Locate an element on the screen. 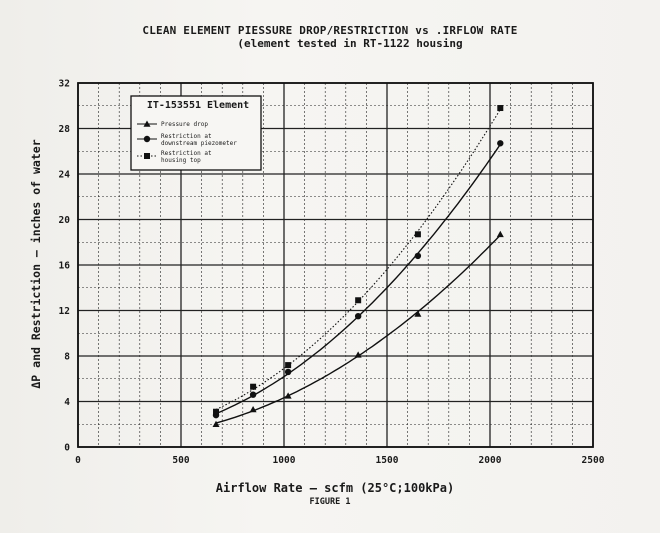 The width and height of the screenshot is (660, 533). y-tick-label: 0 is located at coordinates (67, 448).